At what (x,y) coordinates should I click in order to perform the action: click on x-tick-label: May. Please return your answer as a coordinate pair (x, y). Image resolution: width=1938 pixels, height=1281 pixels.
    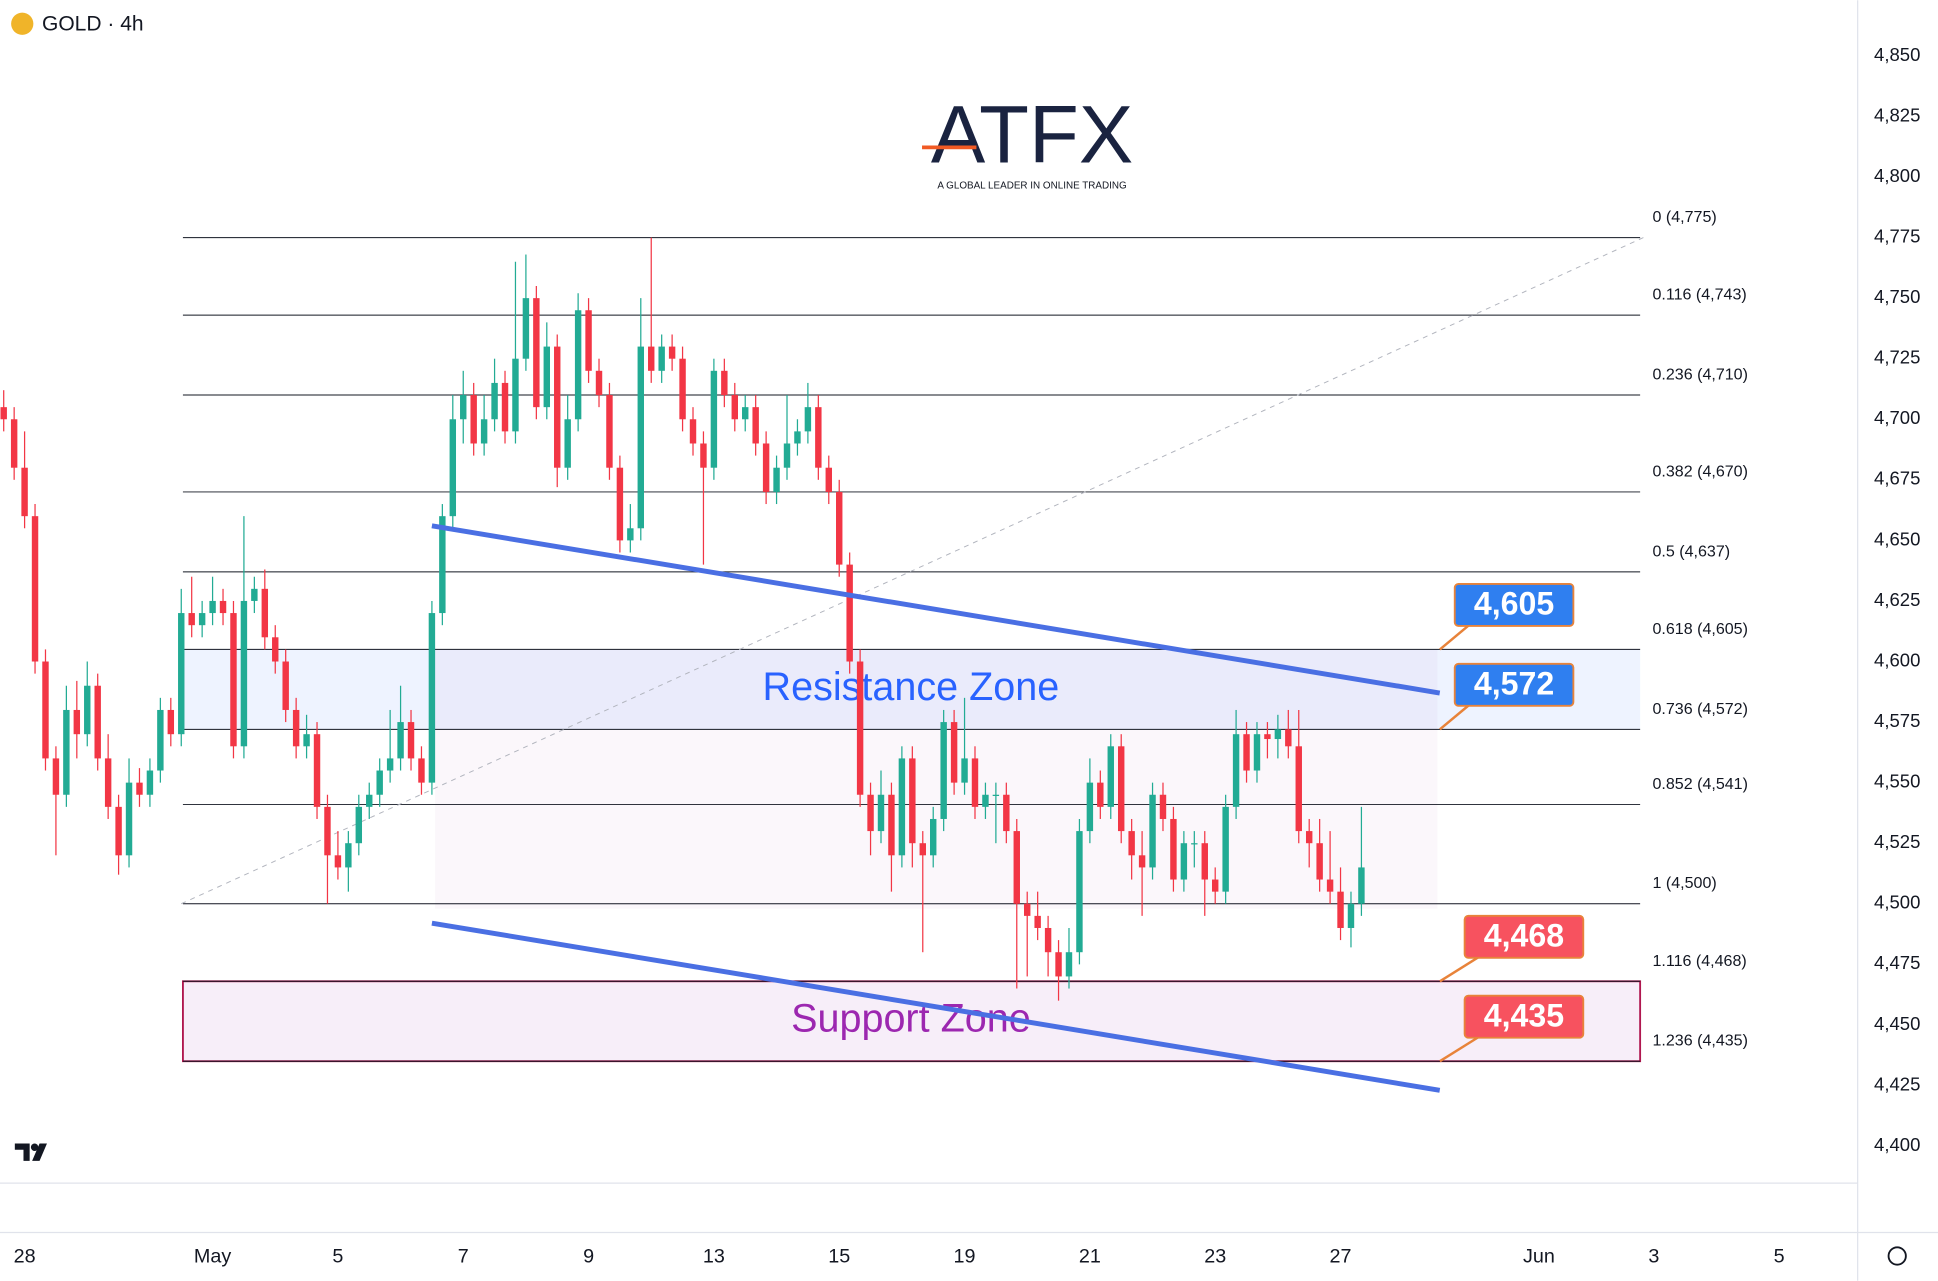
    Looking at the image, I should click on (212, 1256).